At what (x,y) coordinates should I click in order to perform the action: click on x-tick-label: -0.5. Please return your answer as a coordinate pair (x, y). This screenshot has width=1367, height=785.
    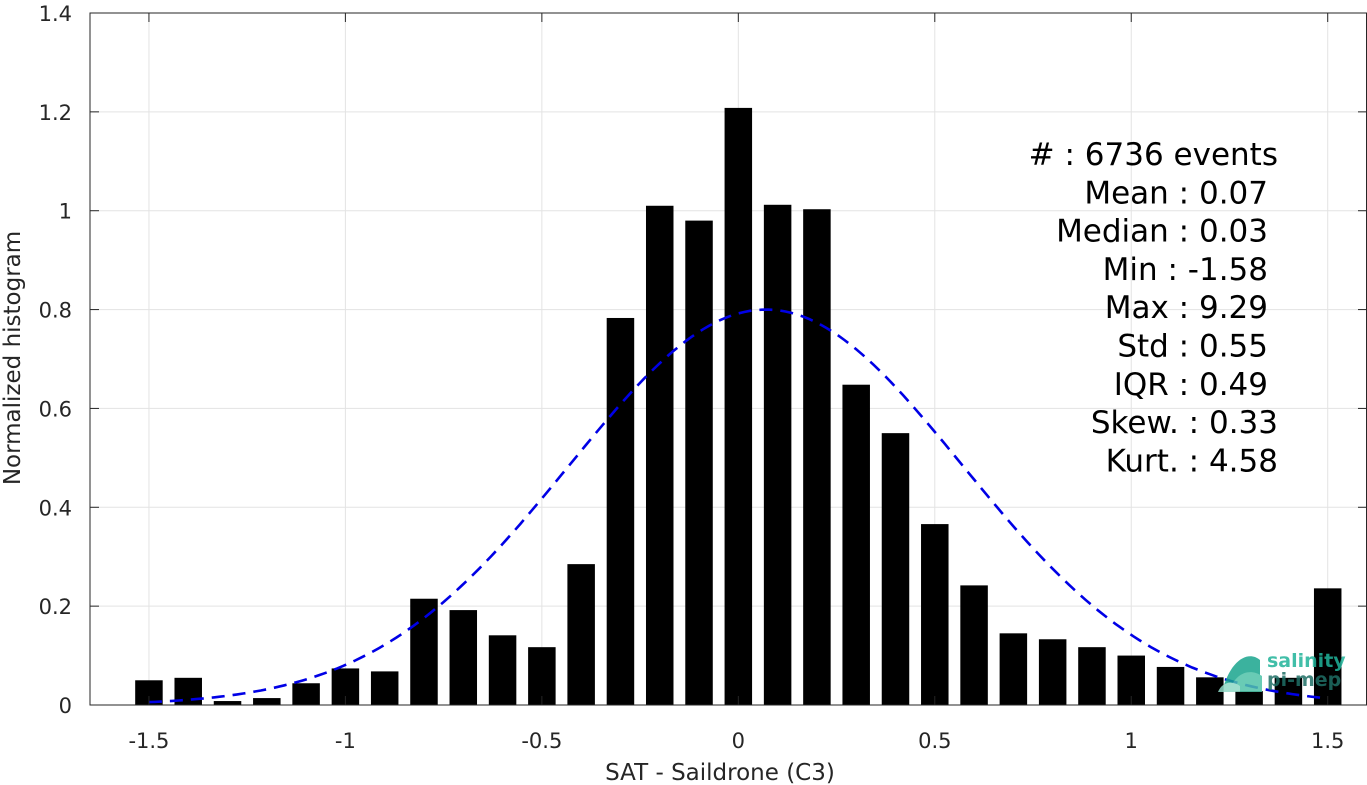
    Looking at the image, I should click on (541, 741).